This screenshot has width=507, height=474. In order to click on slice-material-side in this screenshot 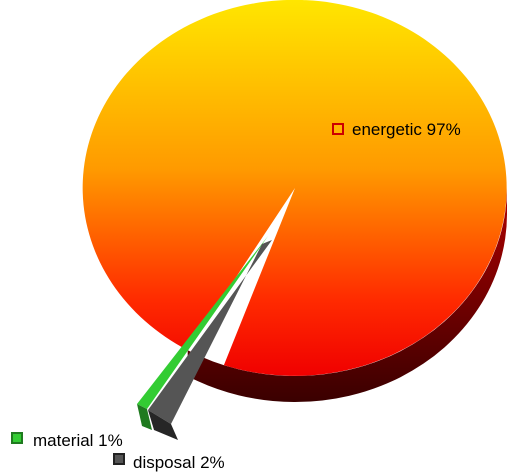, I will do `click(144, 417)`.